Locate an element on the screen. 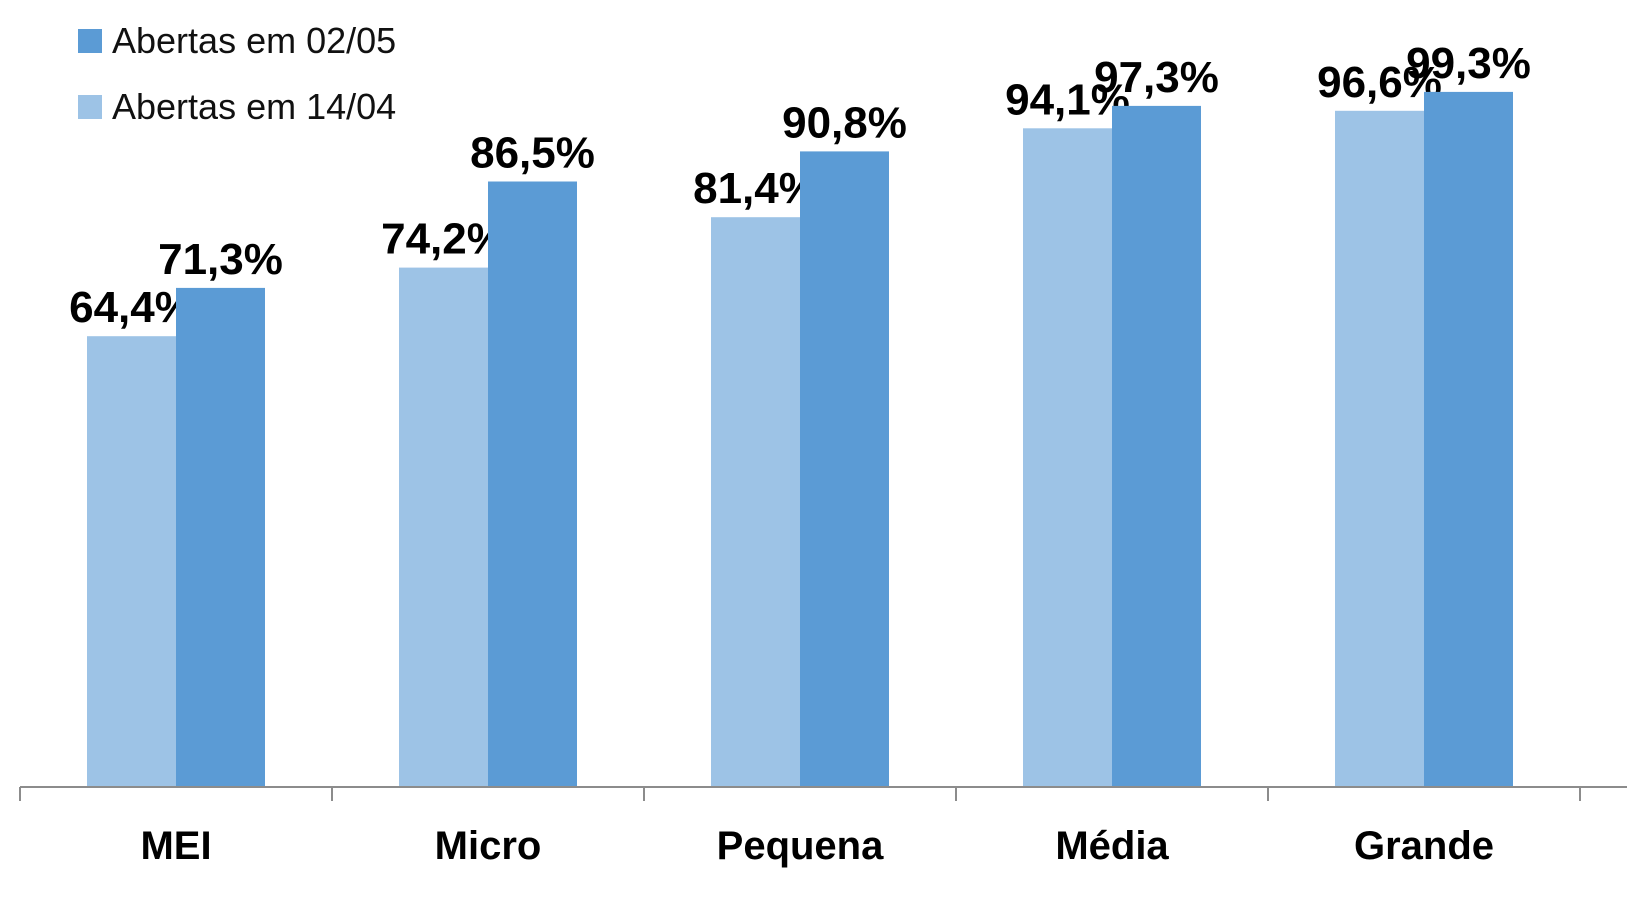 The width and height of the screenshot is (1627, 904). data-label-mei-series-1: 71,3% is located at coordinates (220, 259).